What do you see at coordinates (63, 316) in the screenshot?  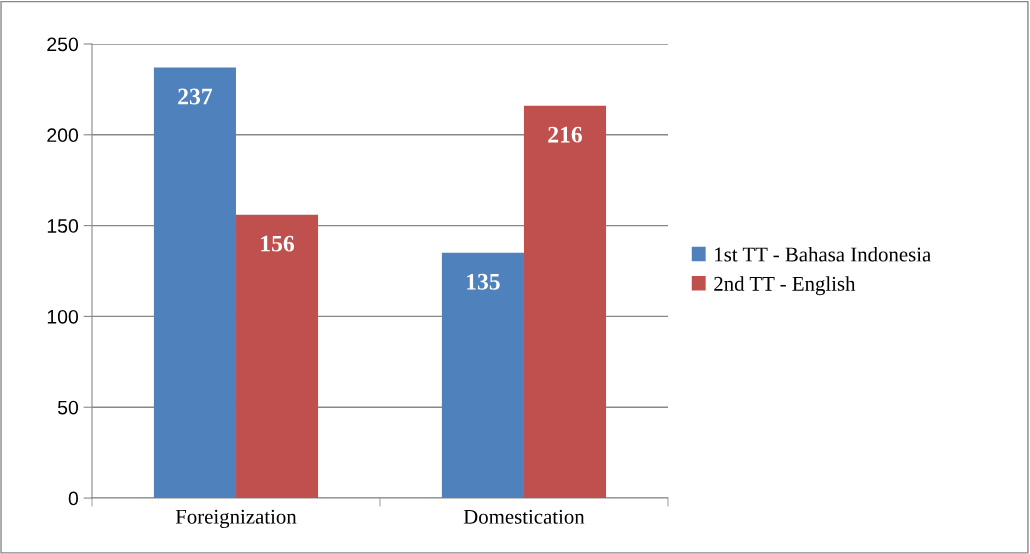 I see `y-tick-label: 100` at bounding box center [63, 316].